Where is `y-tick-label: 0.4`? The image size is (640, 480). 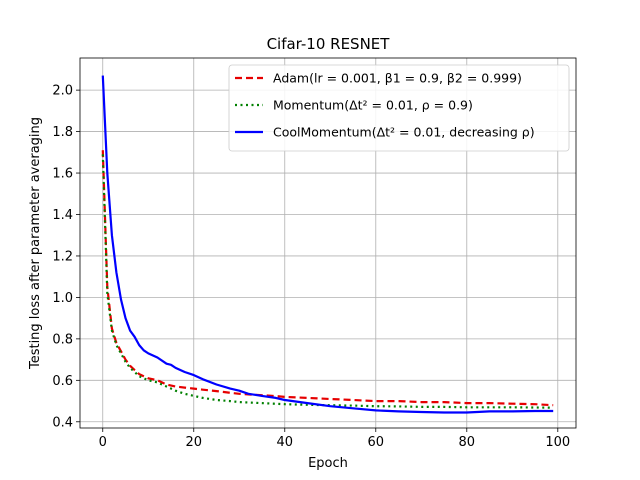
y-tick-label: 0.4 is located at coordinates (62, 422).